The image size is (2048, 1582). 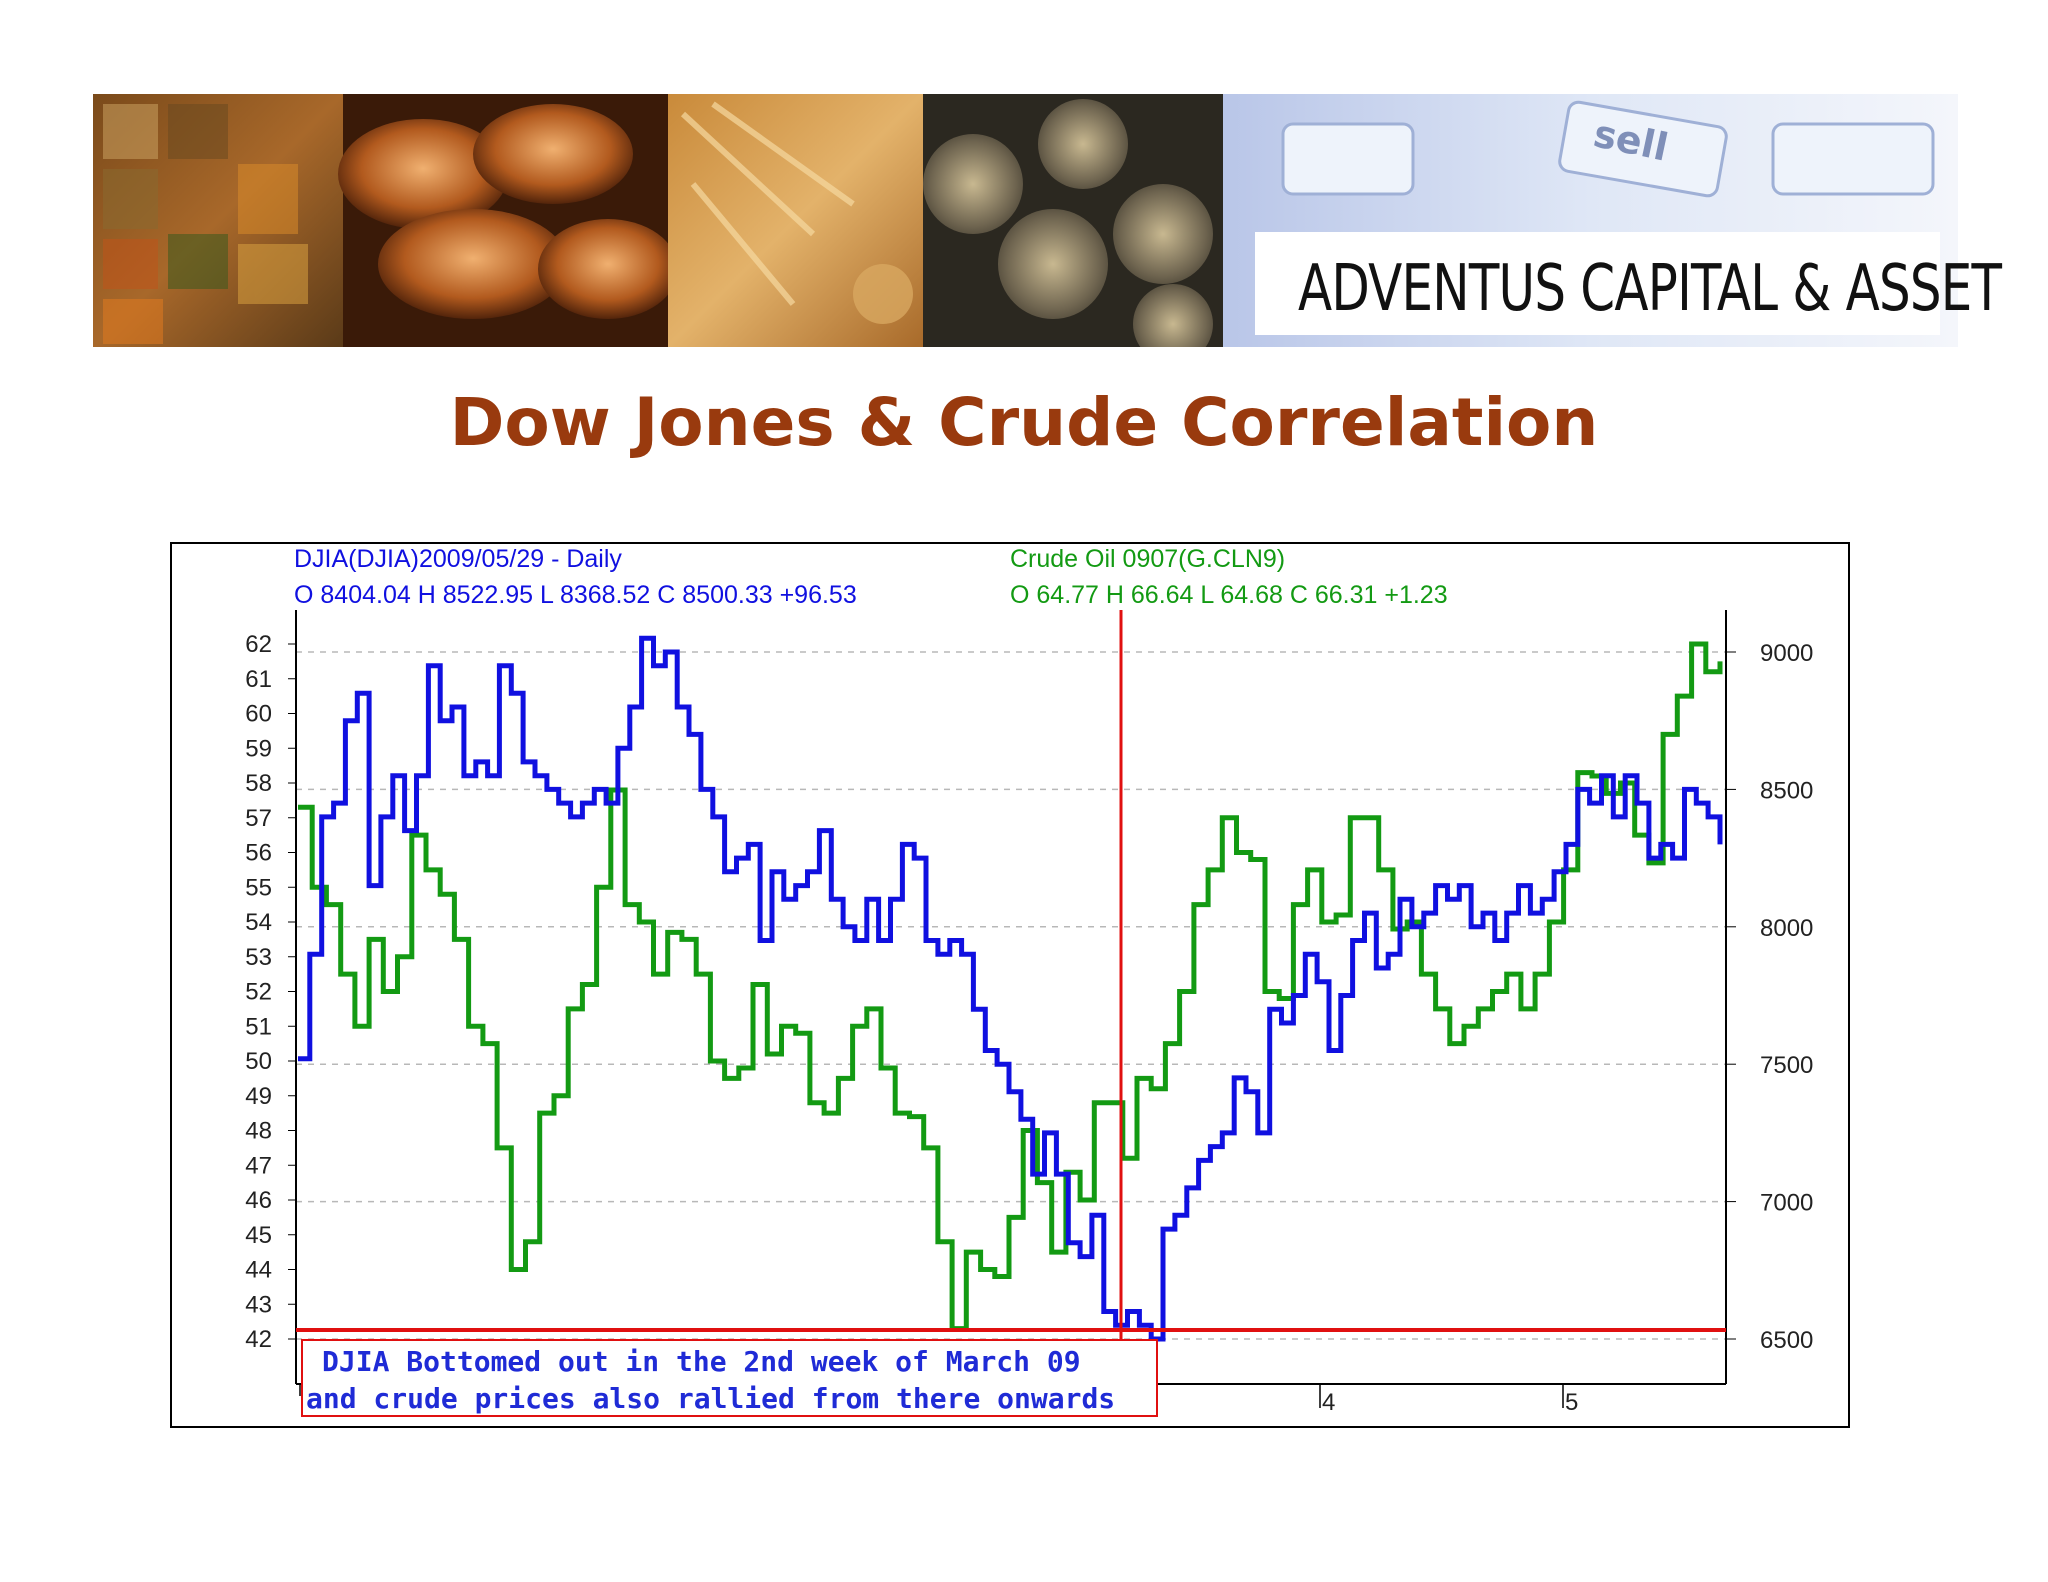 I want to click on left-tick-label: 57, so click(x=258, y=818).